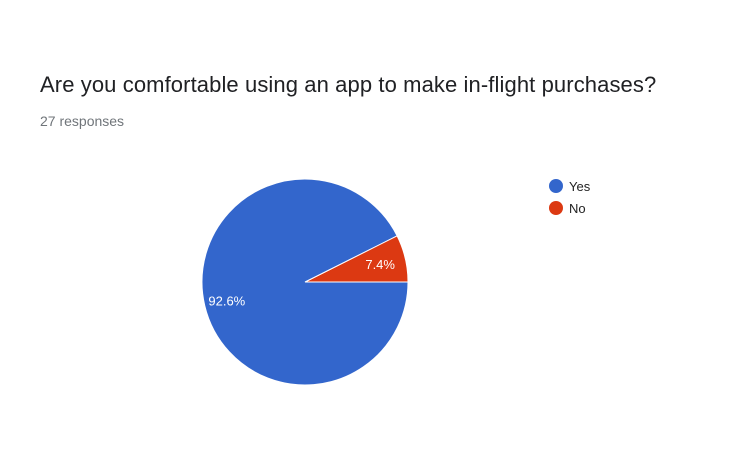 Image resolution: width=736 pixels, height=464 pixels. I want to click on pie-slice-yes, so click(305, 282).